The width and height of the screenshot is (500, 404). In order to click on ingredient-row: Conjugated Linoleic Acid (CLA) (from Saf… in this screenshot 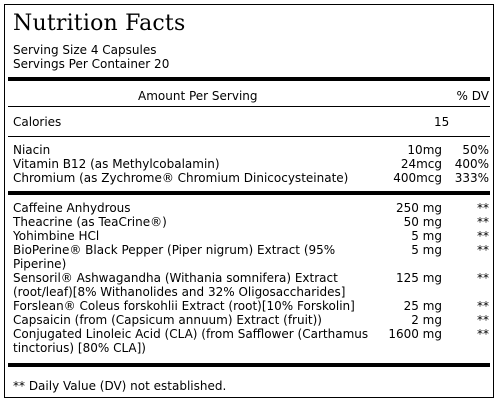, I will do `click(249, 334)`.